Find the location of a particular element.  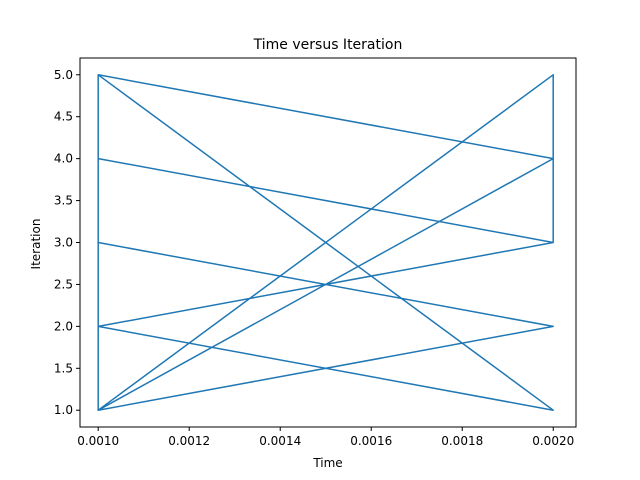

y-axis-ticks: 1.0 1.5 2.0 2.5 3.0 3.5 4.0 4.5 5.0 is located at coordinates (67, 242).